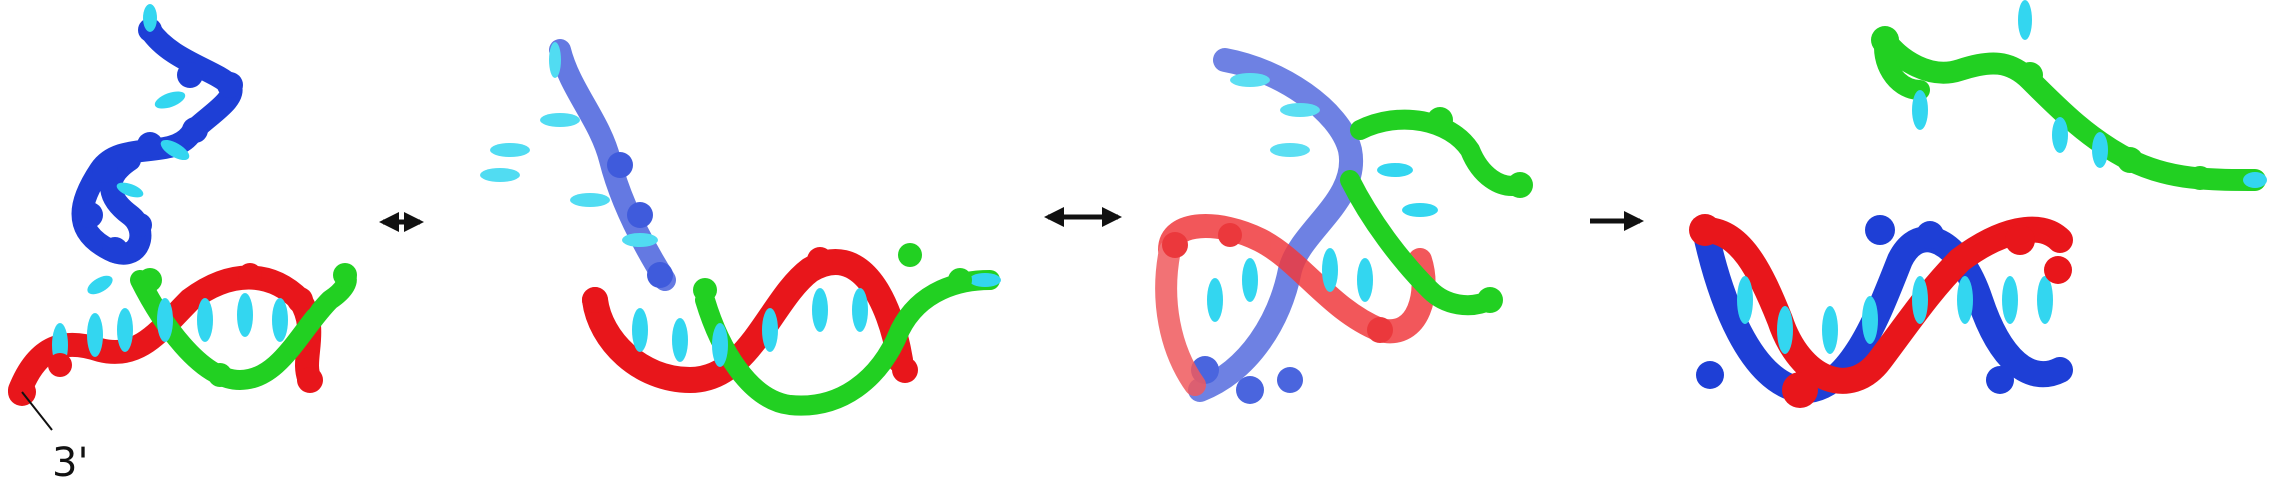 This screenshot has height=488, width=2277. I want to click on red-strand, so click(1295, 305).